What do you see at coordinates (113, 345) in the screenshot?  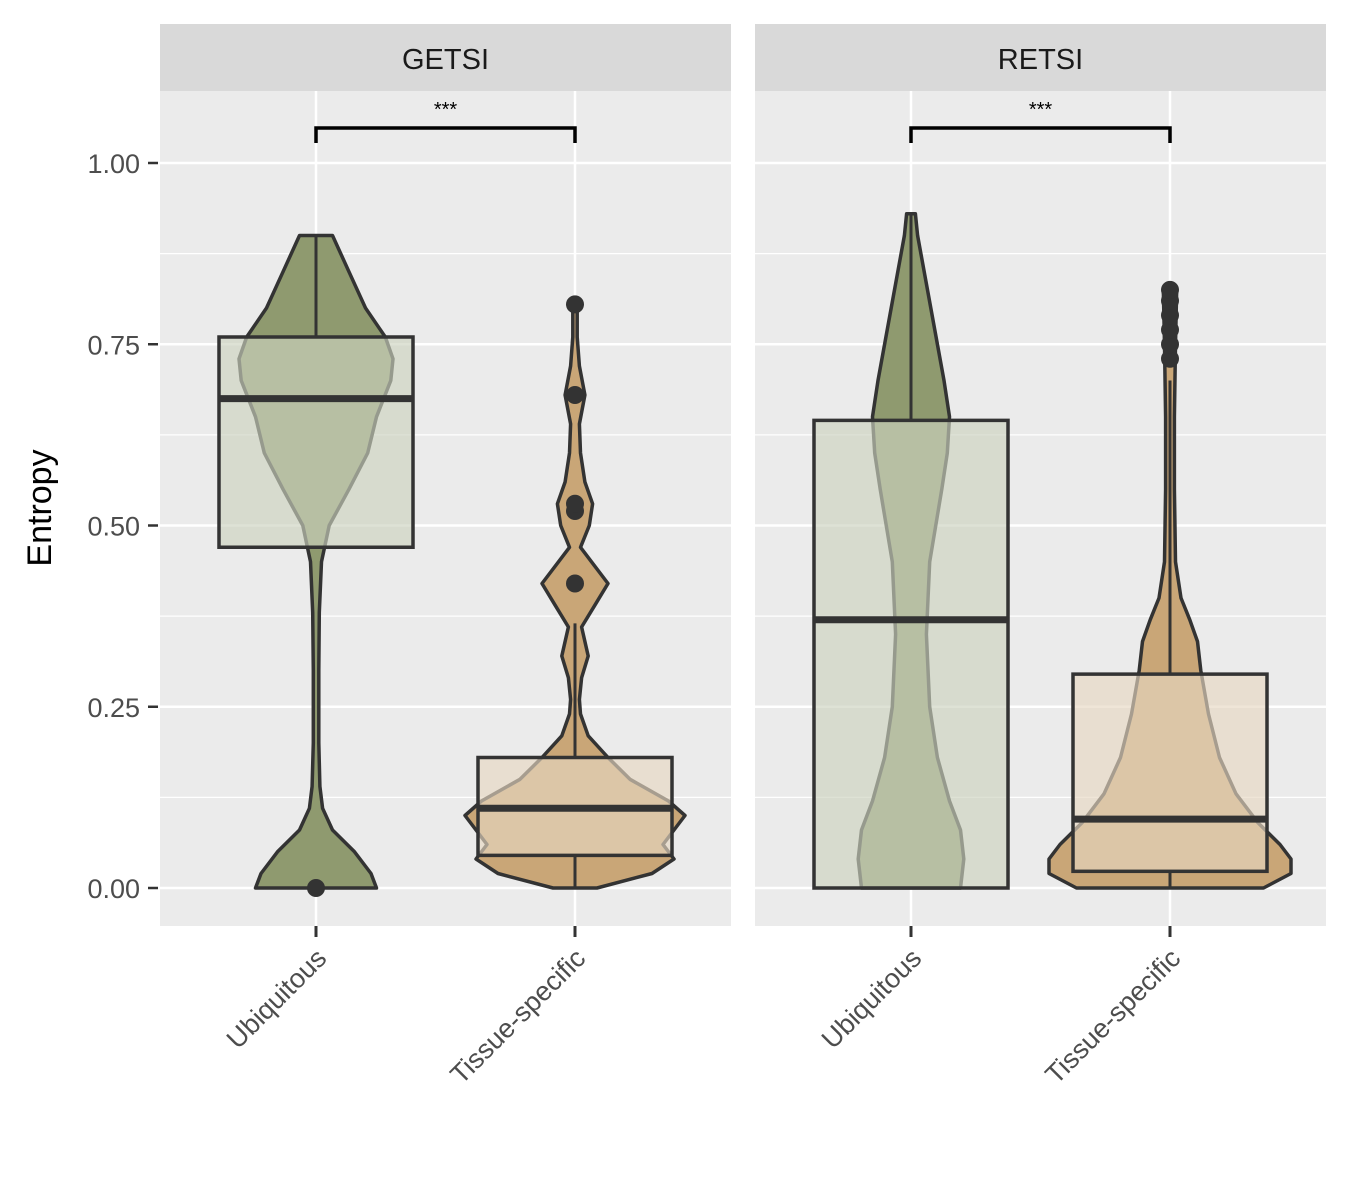 I see `y-tick-label: 0.75` at bounding box center [113, 345].